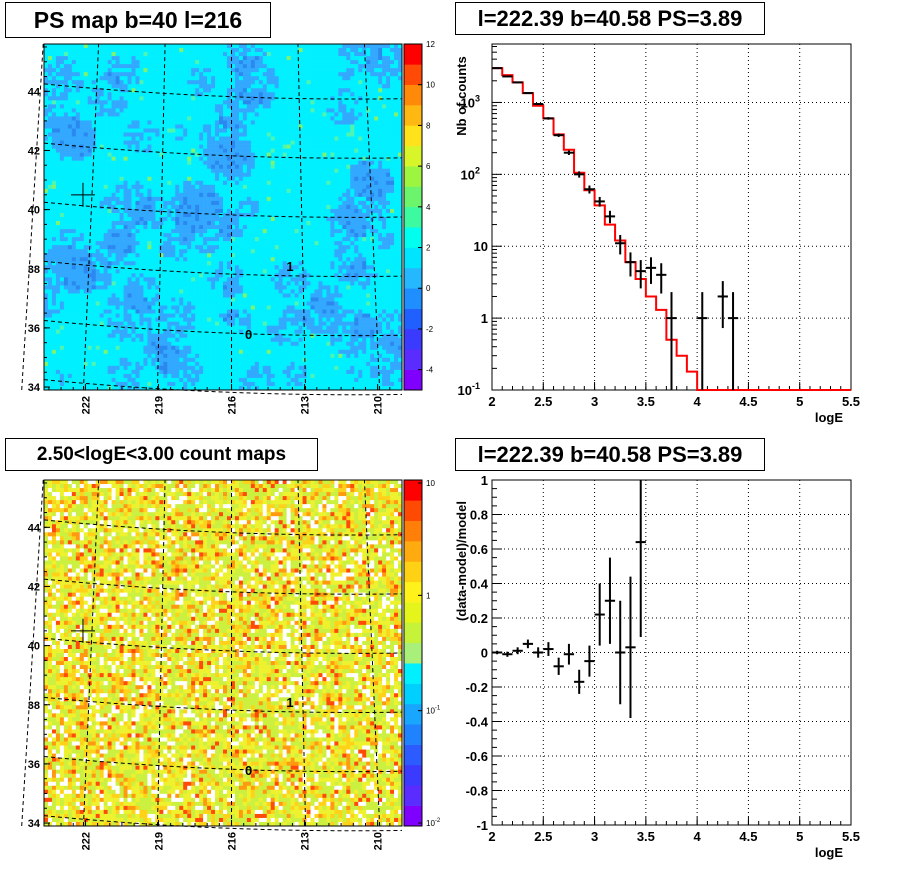 The width and height of the screenshot is (898, 876). I want to click on y-tick-label: 0.6, so click(479, 549).